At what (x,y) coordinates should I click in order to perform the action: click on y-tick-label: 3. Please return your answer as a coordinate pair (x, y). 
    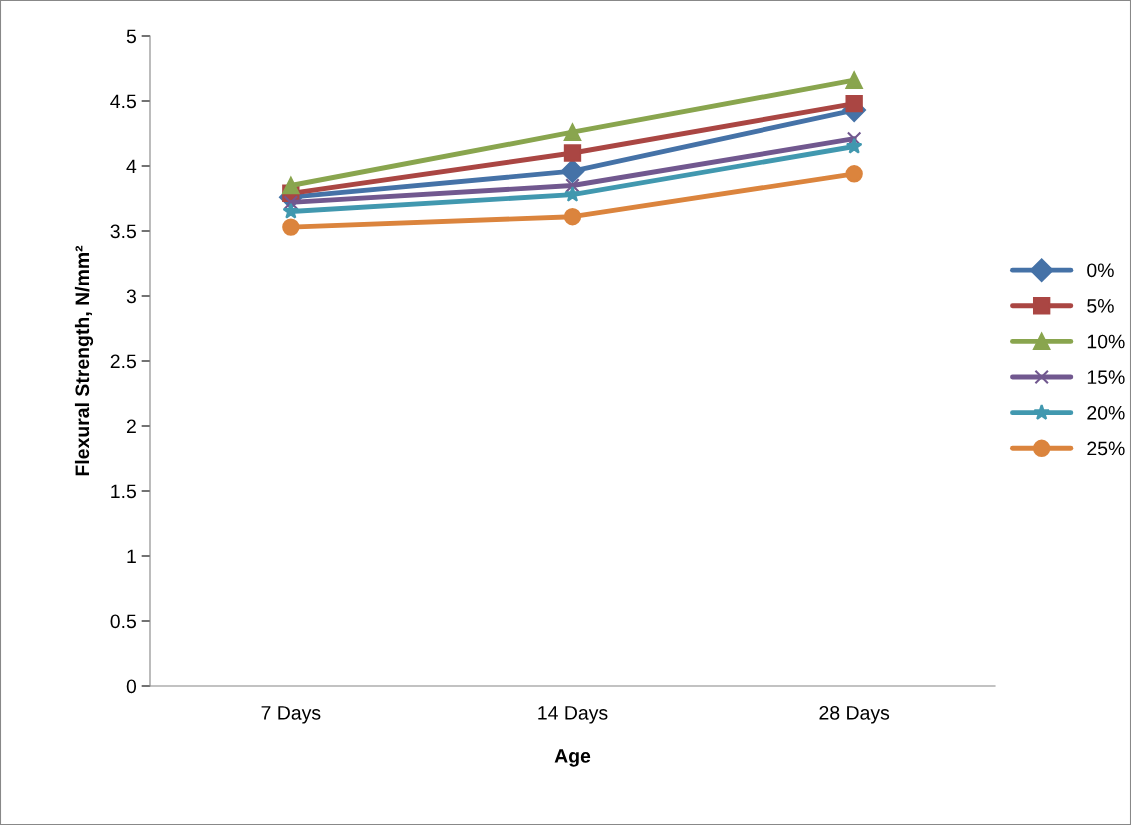
    Looking at the image, I should click on (131, 296).